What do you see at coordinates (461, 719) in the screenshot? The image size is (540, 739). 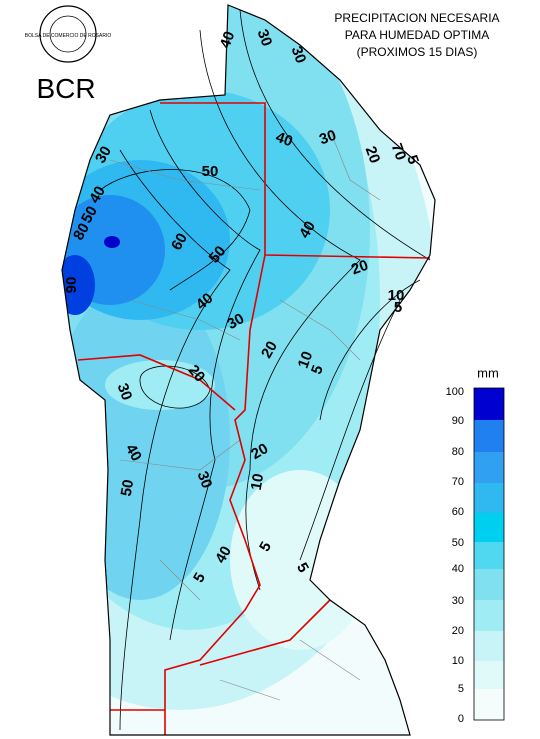 I see `legend-label: 0` at bounding box center [461, 719].